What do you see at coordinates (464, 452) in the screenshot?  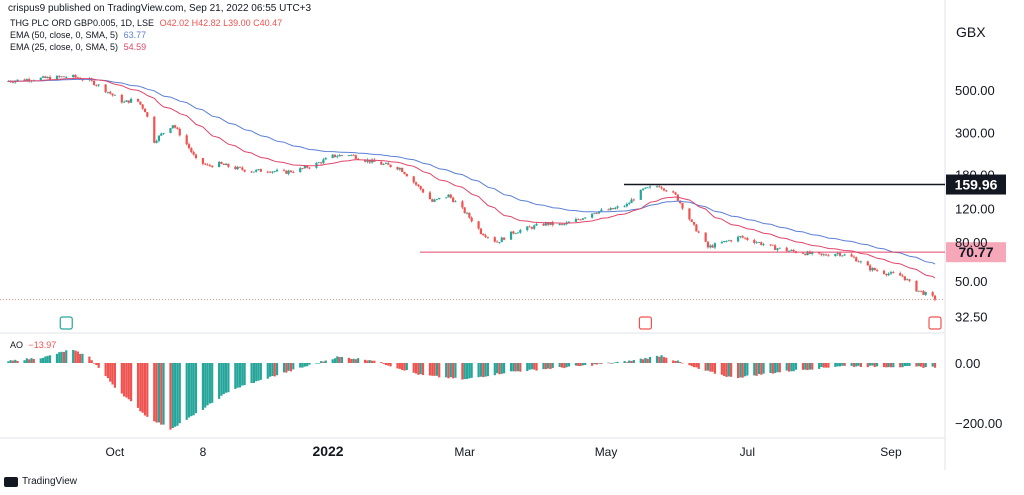 I see `time-tick-label: Mar` at bounding box center [464, 452].